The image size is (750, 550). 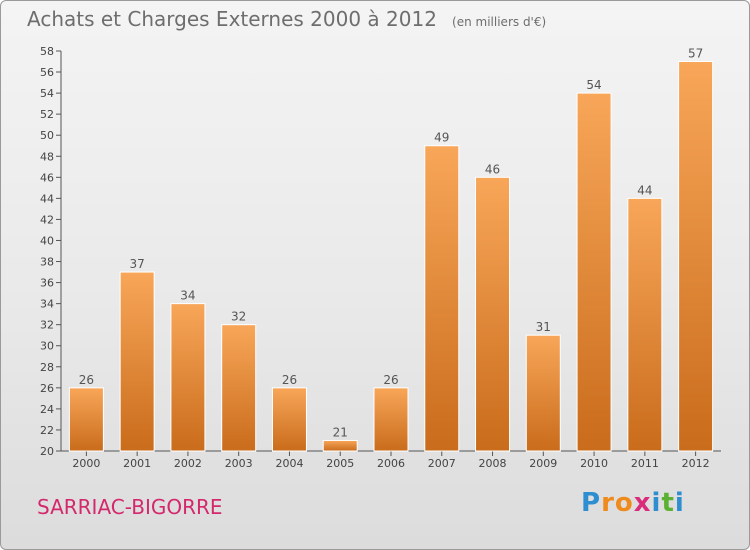 I want to click on x-tick-label: 2006, so click(x=391, y=463).